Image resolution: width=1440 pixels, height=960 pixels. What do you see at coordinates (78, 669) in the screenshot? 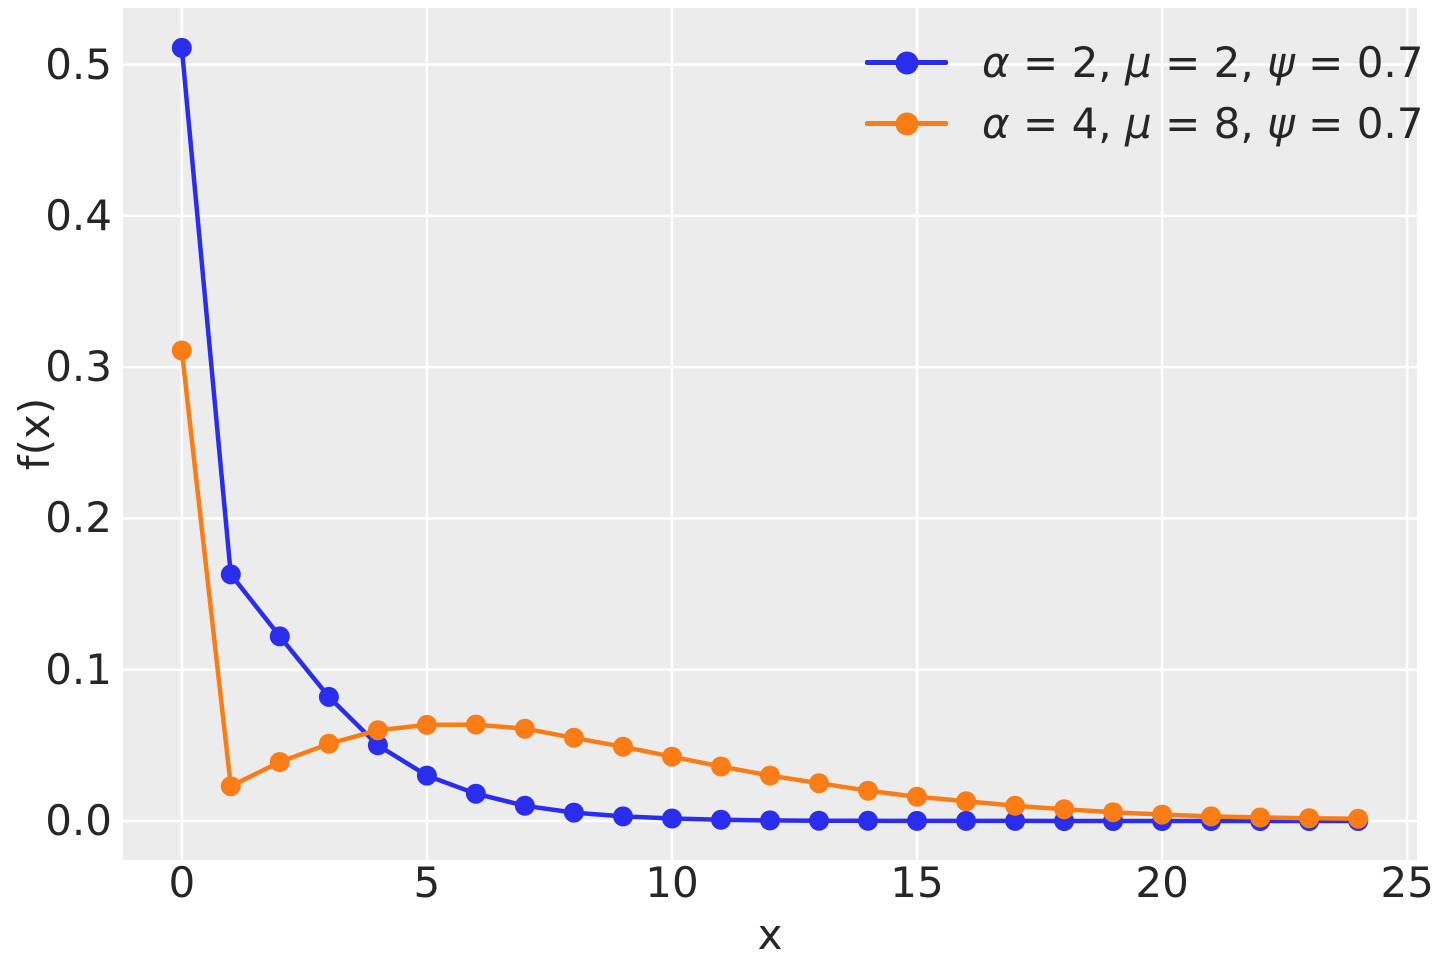
I see `y-tick-label-0.1: 0.1` at bounding box center [78, 669].